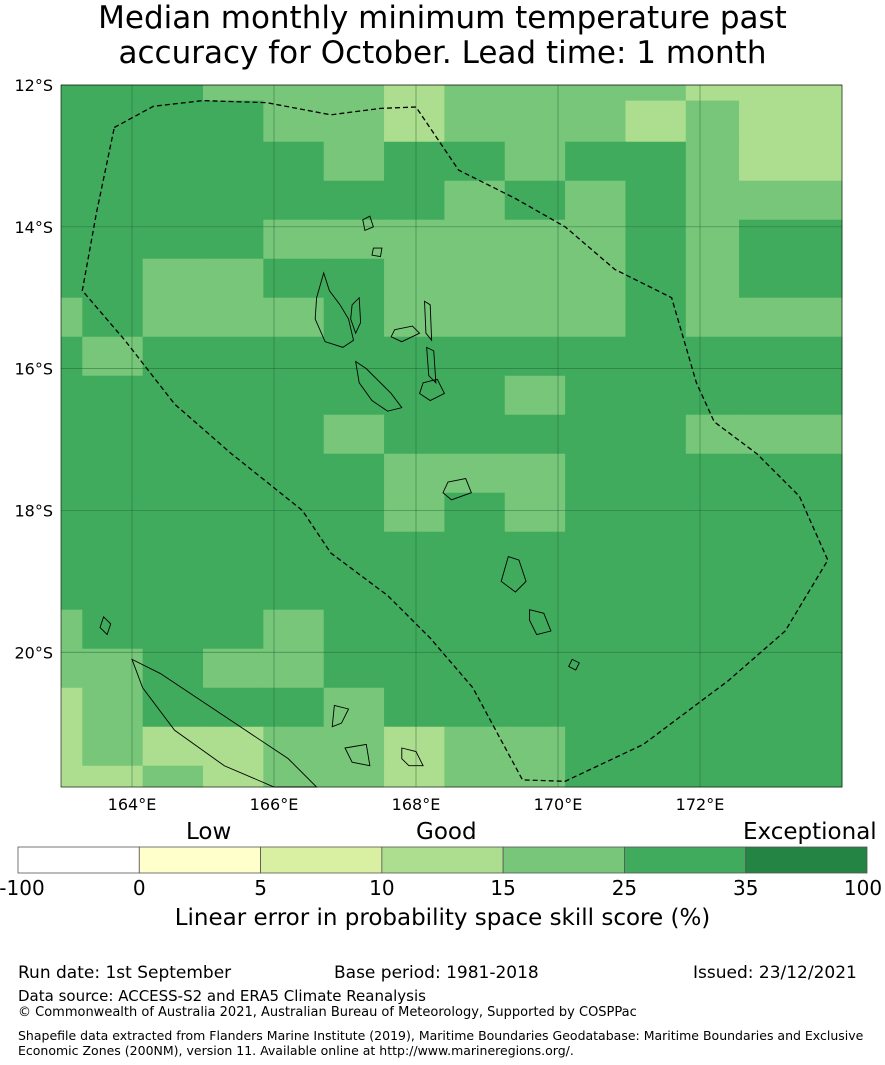 The width and height of the screenshot is (885, 1065). I want to click on latitude-label: 16°S, so click(33, 369).